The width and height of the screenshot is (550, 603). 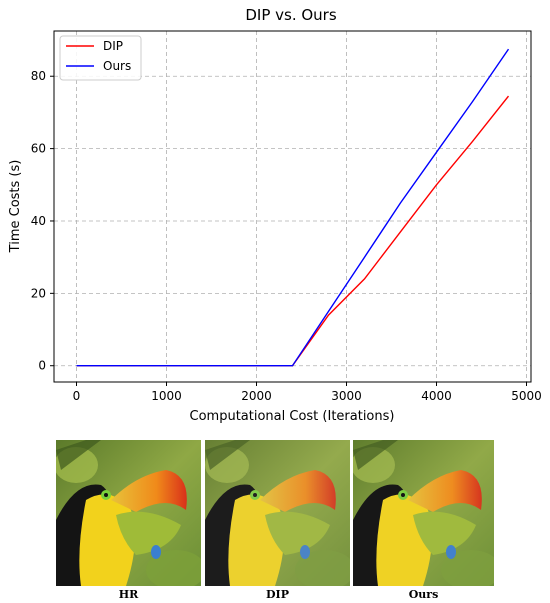 I want to click on x-tick-label: 2000, so click(x=256, y=396).